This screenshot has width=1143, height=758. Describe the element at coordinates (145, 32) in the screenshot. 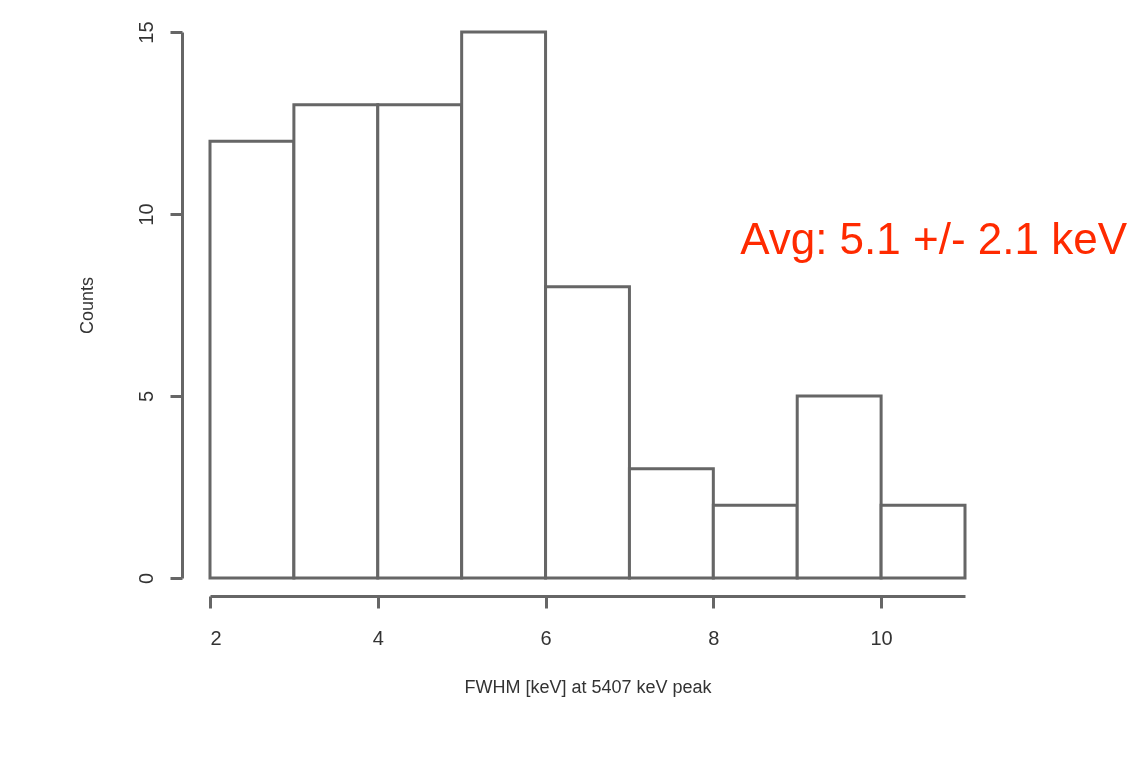

I see `y-tick-label: 15` at that location.